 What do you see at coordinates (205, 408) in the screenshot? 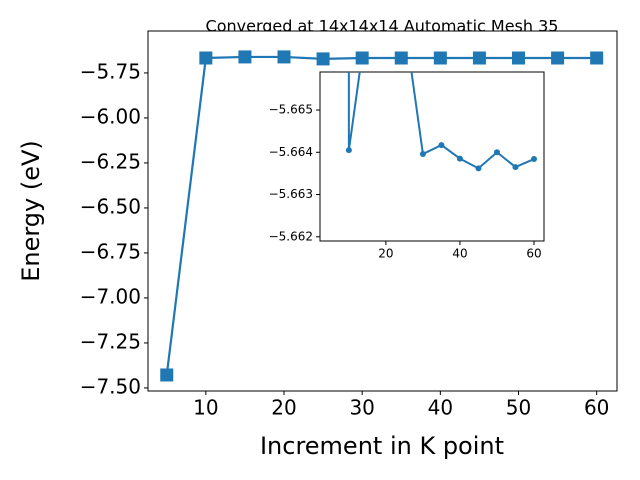
I see `x-tick-label: 10` at bounding box center [205, 408].